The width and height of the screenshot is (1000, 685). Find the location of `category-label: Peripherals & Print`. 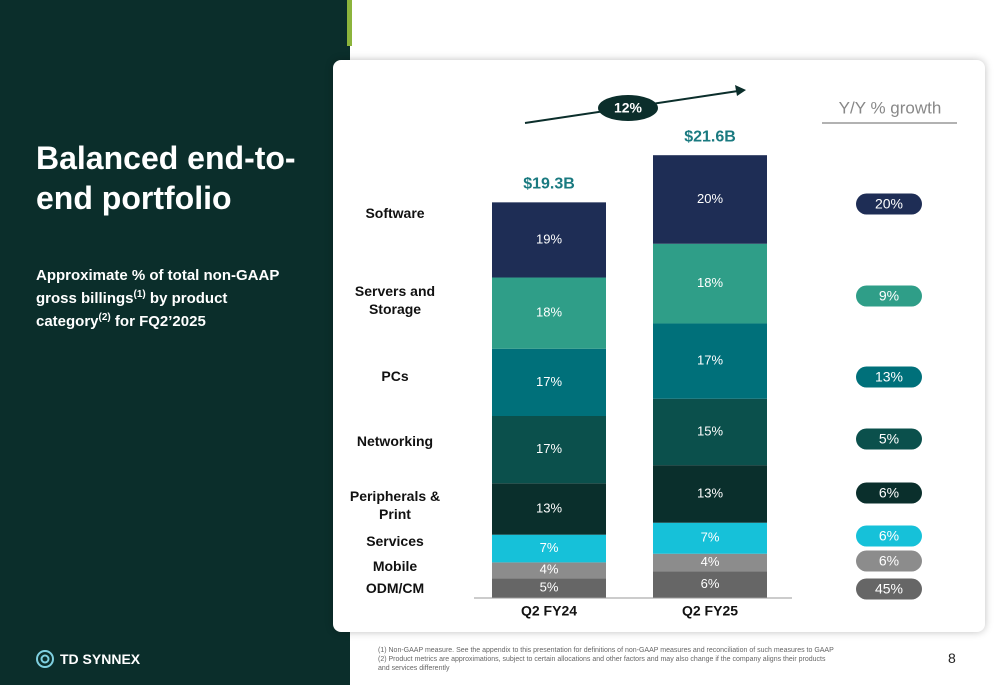

category-label: Peripherals & Print is located at coordinates (395, 505).